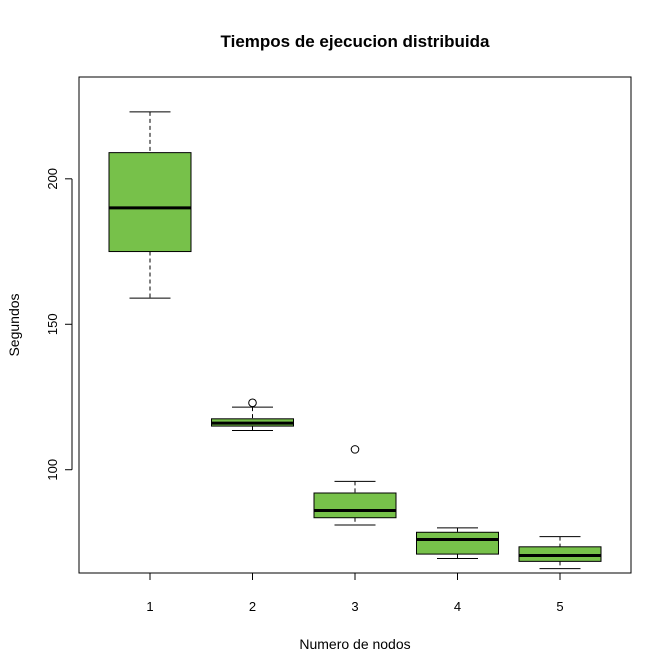 The image size is (672, 672). Describe the element at coordinates (14, 324) in the screenshot. I see `y-axis-label: Segundos` at that location.